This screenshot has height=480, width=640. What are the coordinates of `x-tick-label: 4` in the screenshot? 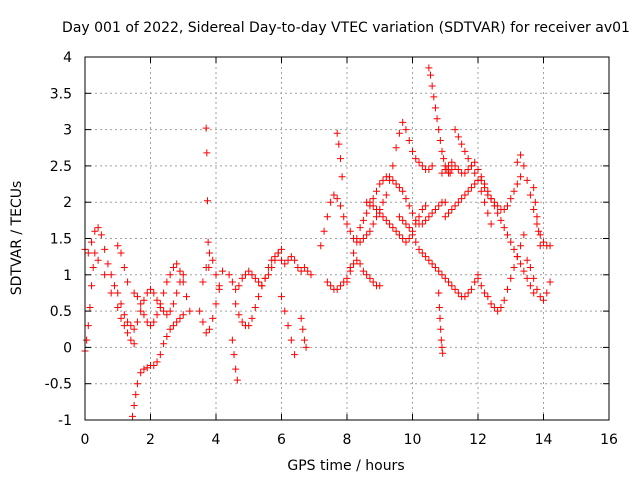 It's located at (216, 440).